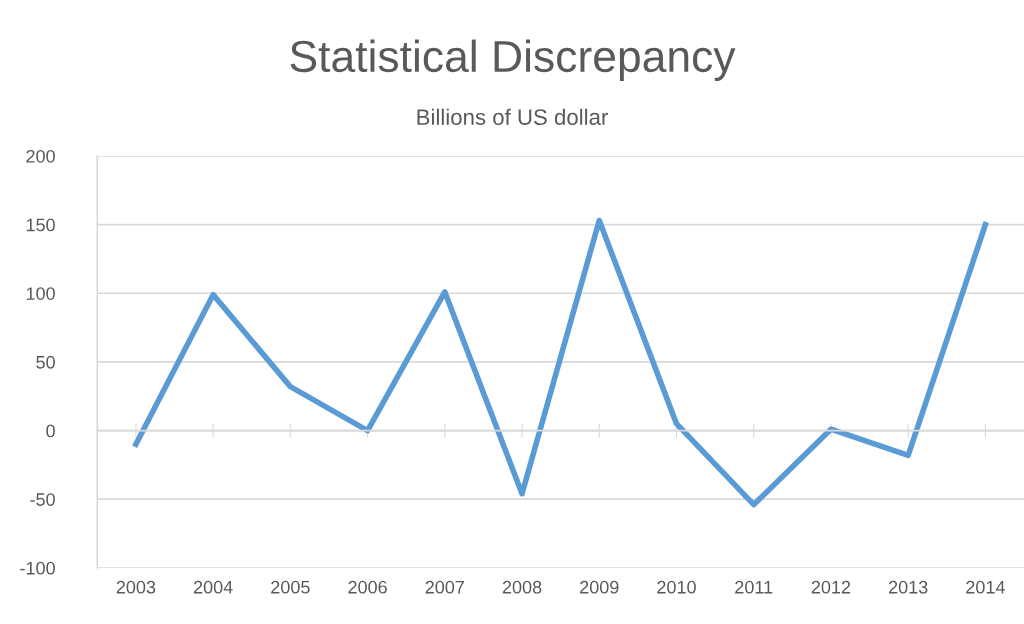 The width and height of the screenshot is (1024, 624). I want to click on x-tick-label: 2008, so click(522, 587).